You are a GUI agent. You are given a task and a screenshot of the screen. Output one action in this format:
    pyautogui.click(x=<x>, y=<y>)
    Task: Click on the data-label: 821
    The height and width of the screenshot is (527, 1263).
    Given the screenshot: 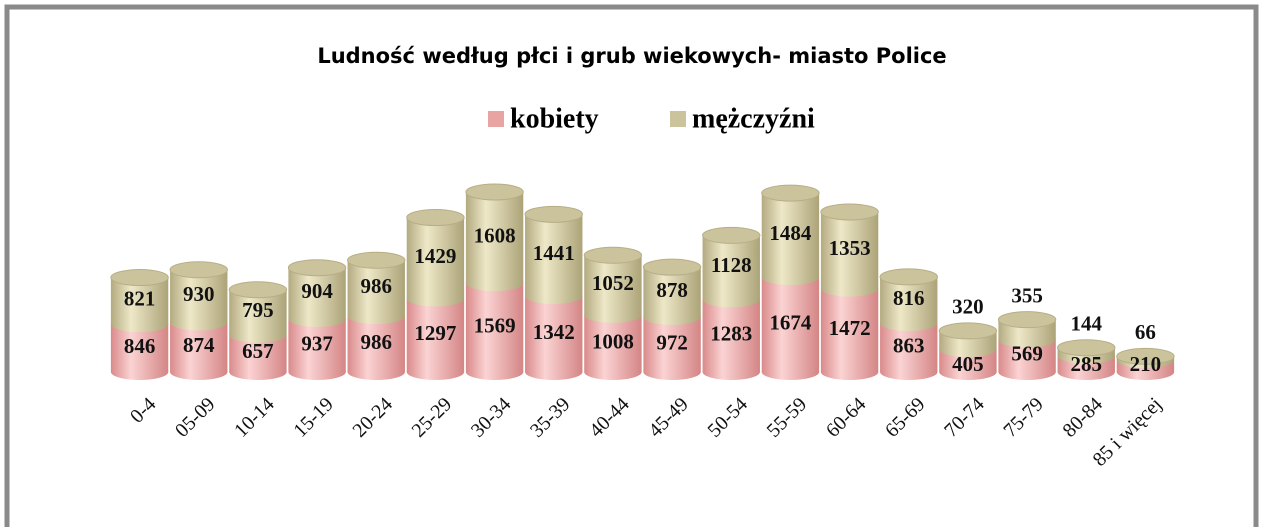 What is the action you would take?
    pyautogui.click(x=140, y=299)
    